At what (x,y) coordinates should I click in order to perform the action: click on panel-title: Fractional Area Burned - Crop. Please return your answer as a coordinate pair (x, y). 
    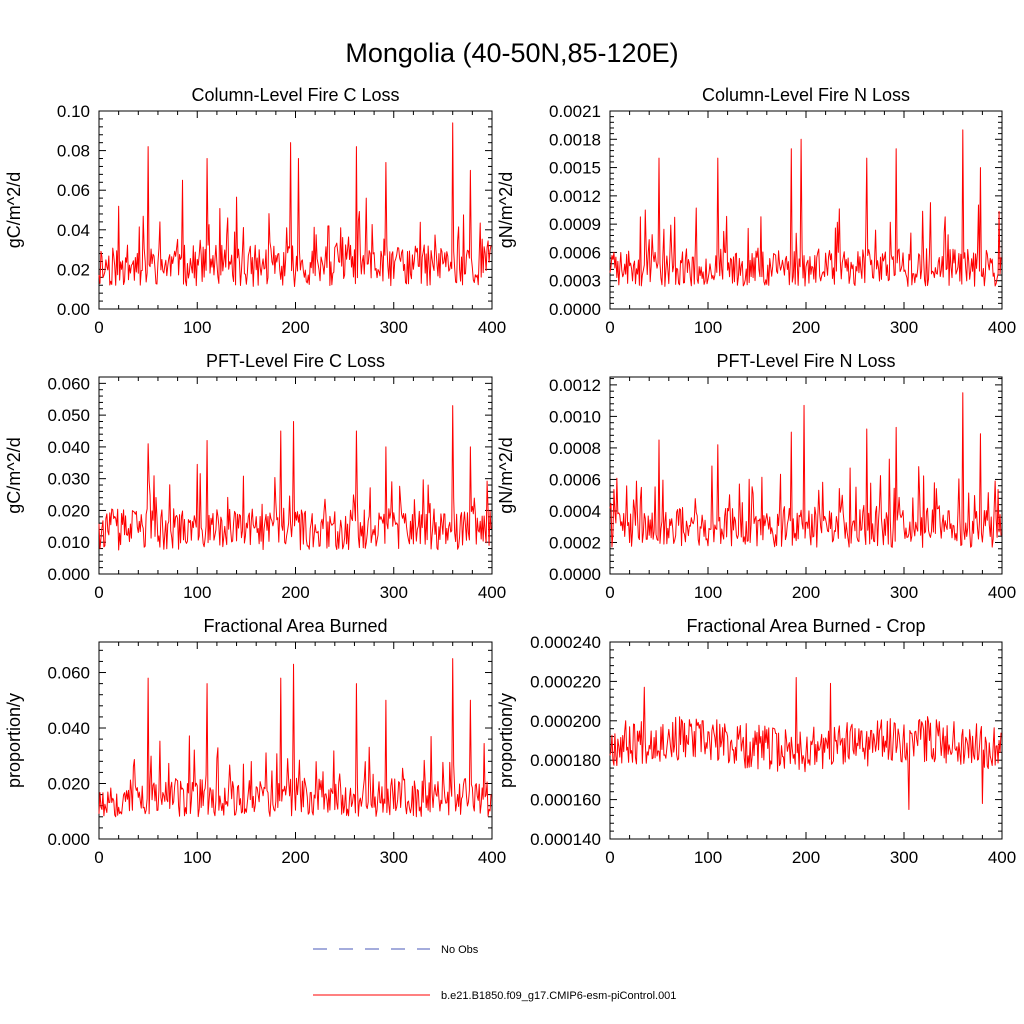
    Looking at the image, I should click on (805, 626).